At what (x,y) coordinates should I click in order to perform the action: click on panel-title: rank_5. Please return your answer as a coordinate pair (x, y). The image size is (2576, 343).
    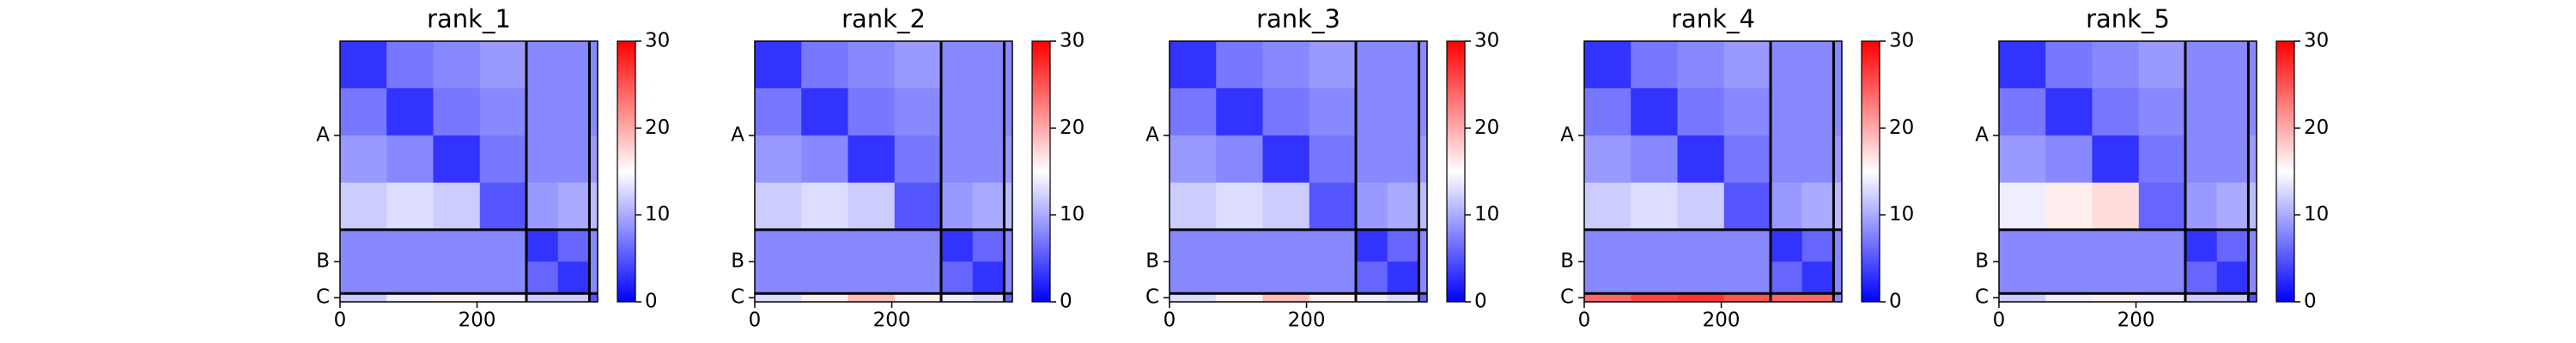
    Looking at the image, I should click on (2128, 18).